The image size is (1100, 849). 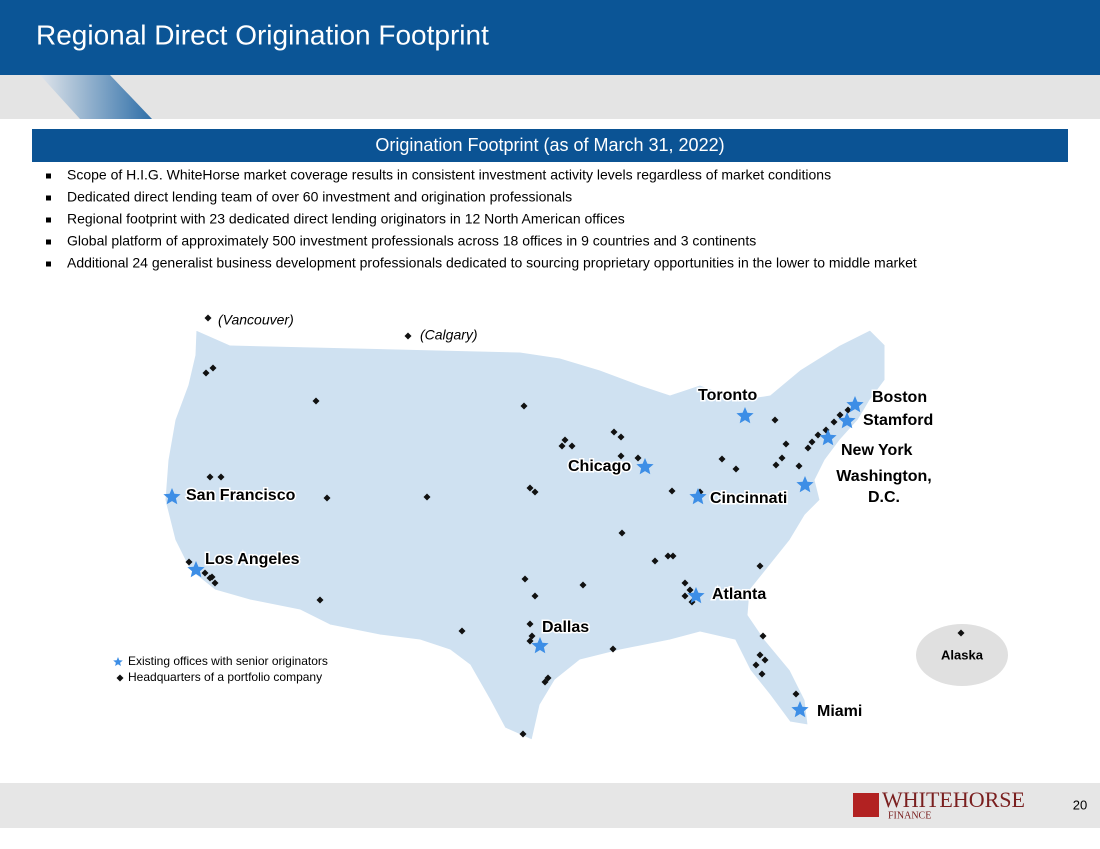 I want to click on office-label: Toronto, so click(x=727, y=395).